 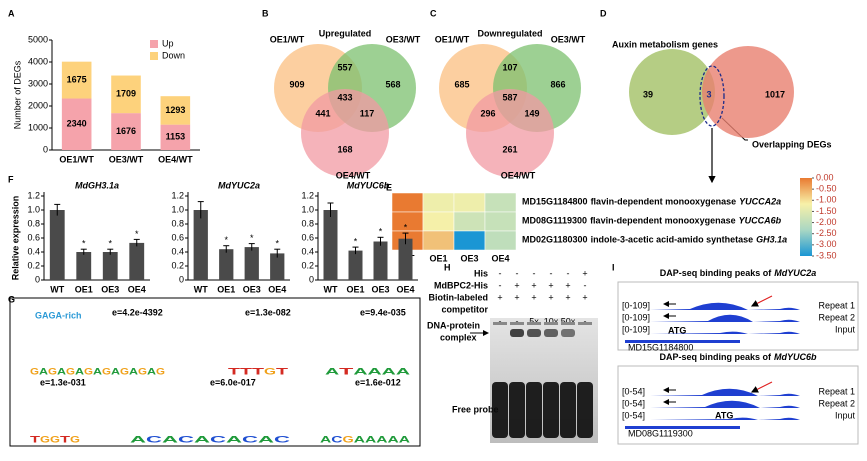 I want to click on y-tick-label: 0.2, so click(x=33, y=265).